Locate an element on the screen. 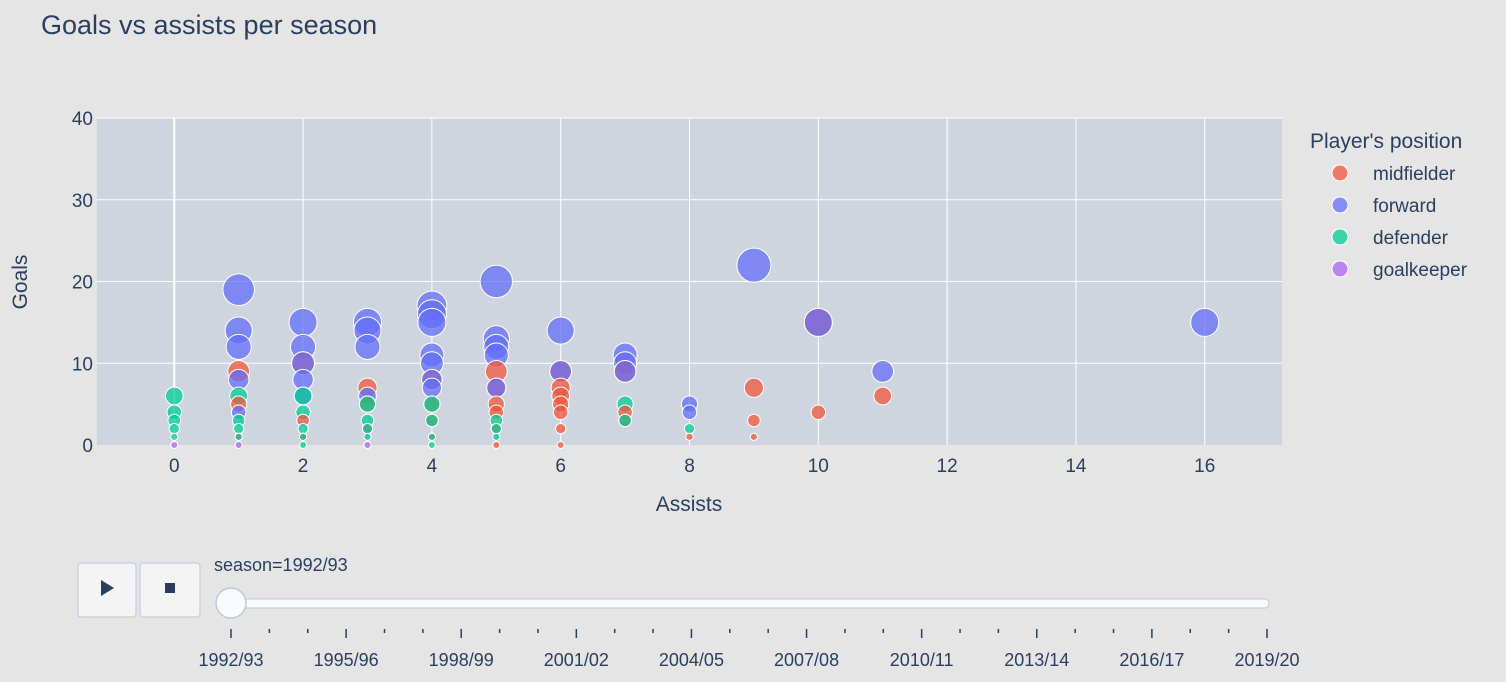  y-tick-label: 20 is located at coordinates (82, 283).